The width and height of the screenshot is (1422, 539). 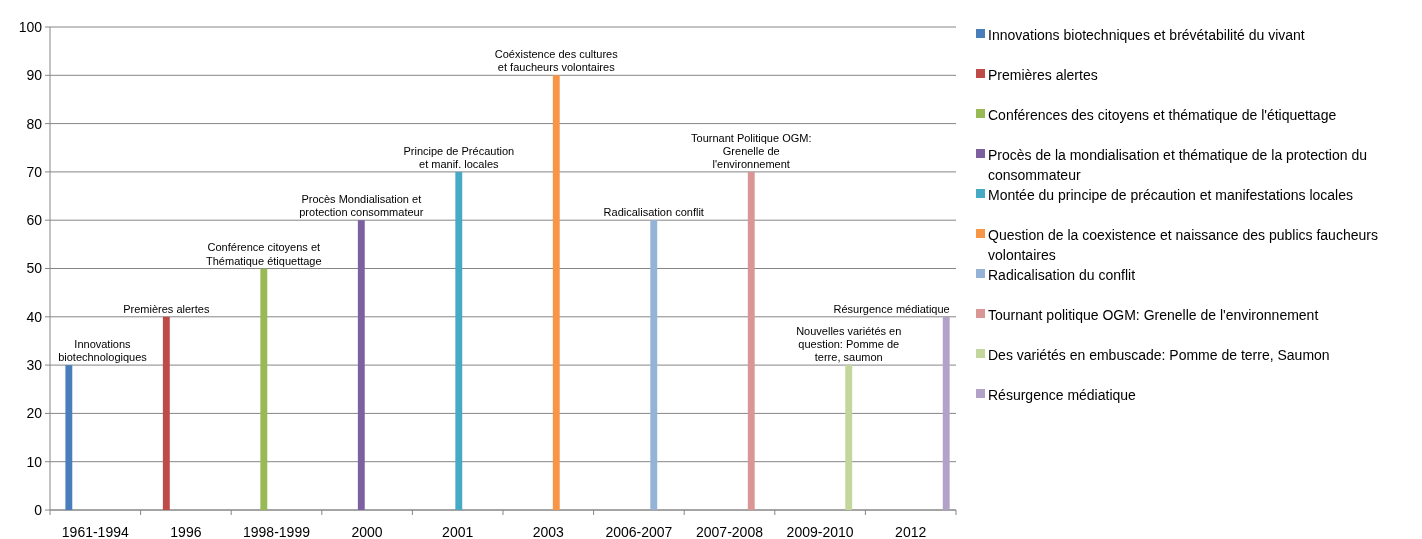 I want to click on annotation: Nouvelles variétés en question: Pomme de terre, saumon, so click(x=849, y=344).